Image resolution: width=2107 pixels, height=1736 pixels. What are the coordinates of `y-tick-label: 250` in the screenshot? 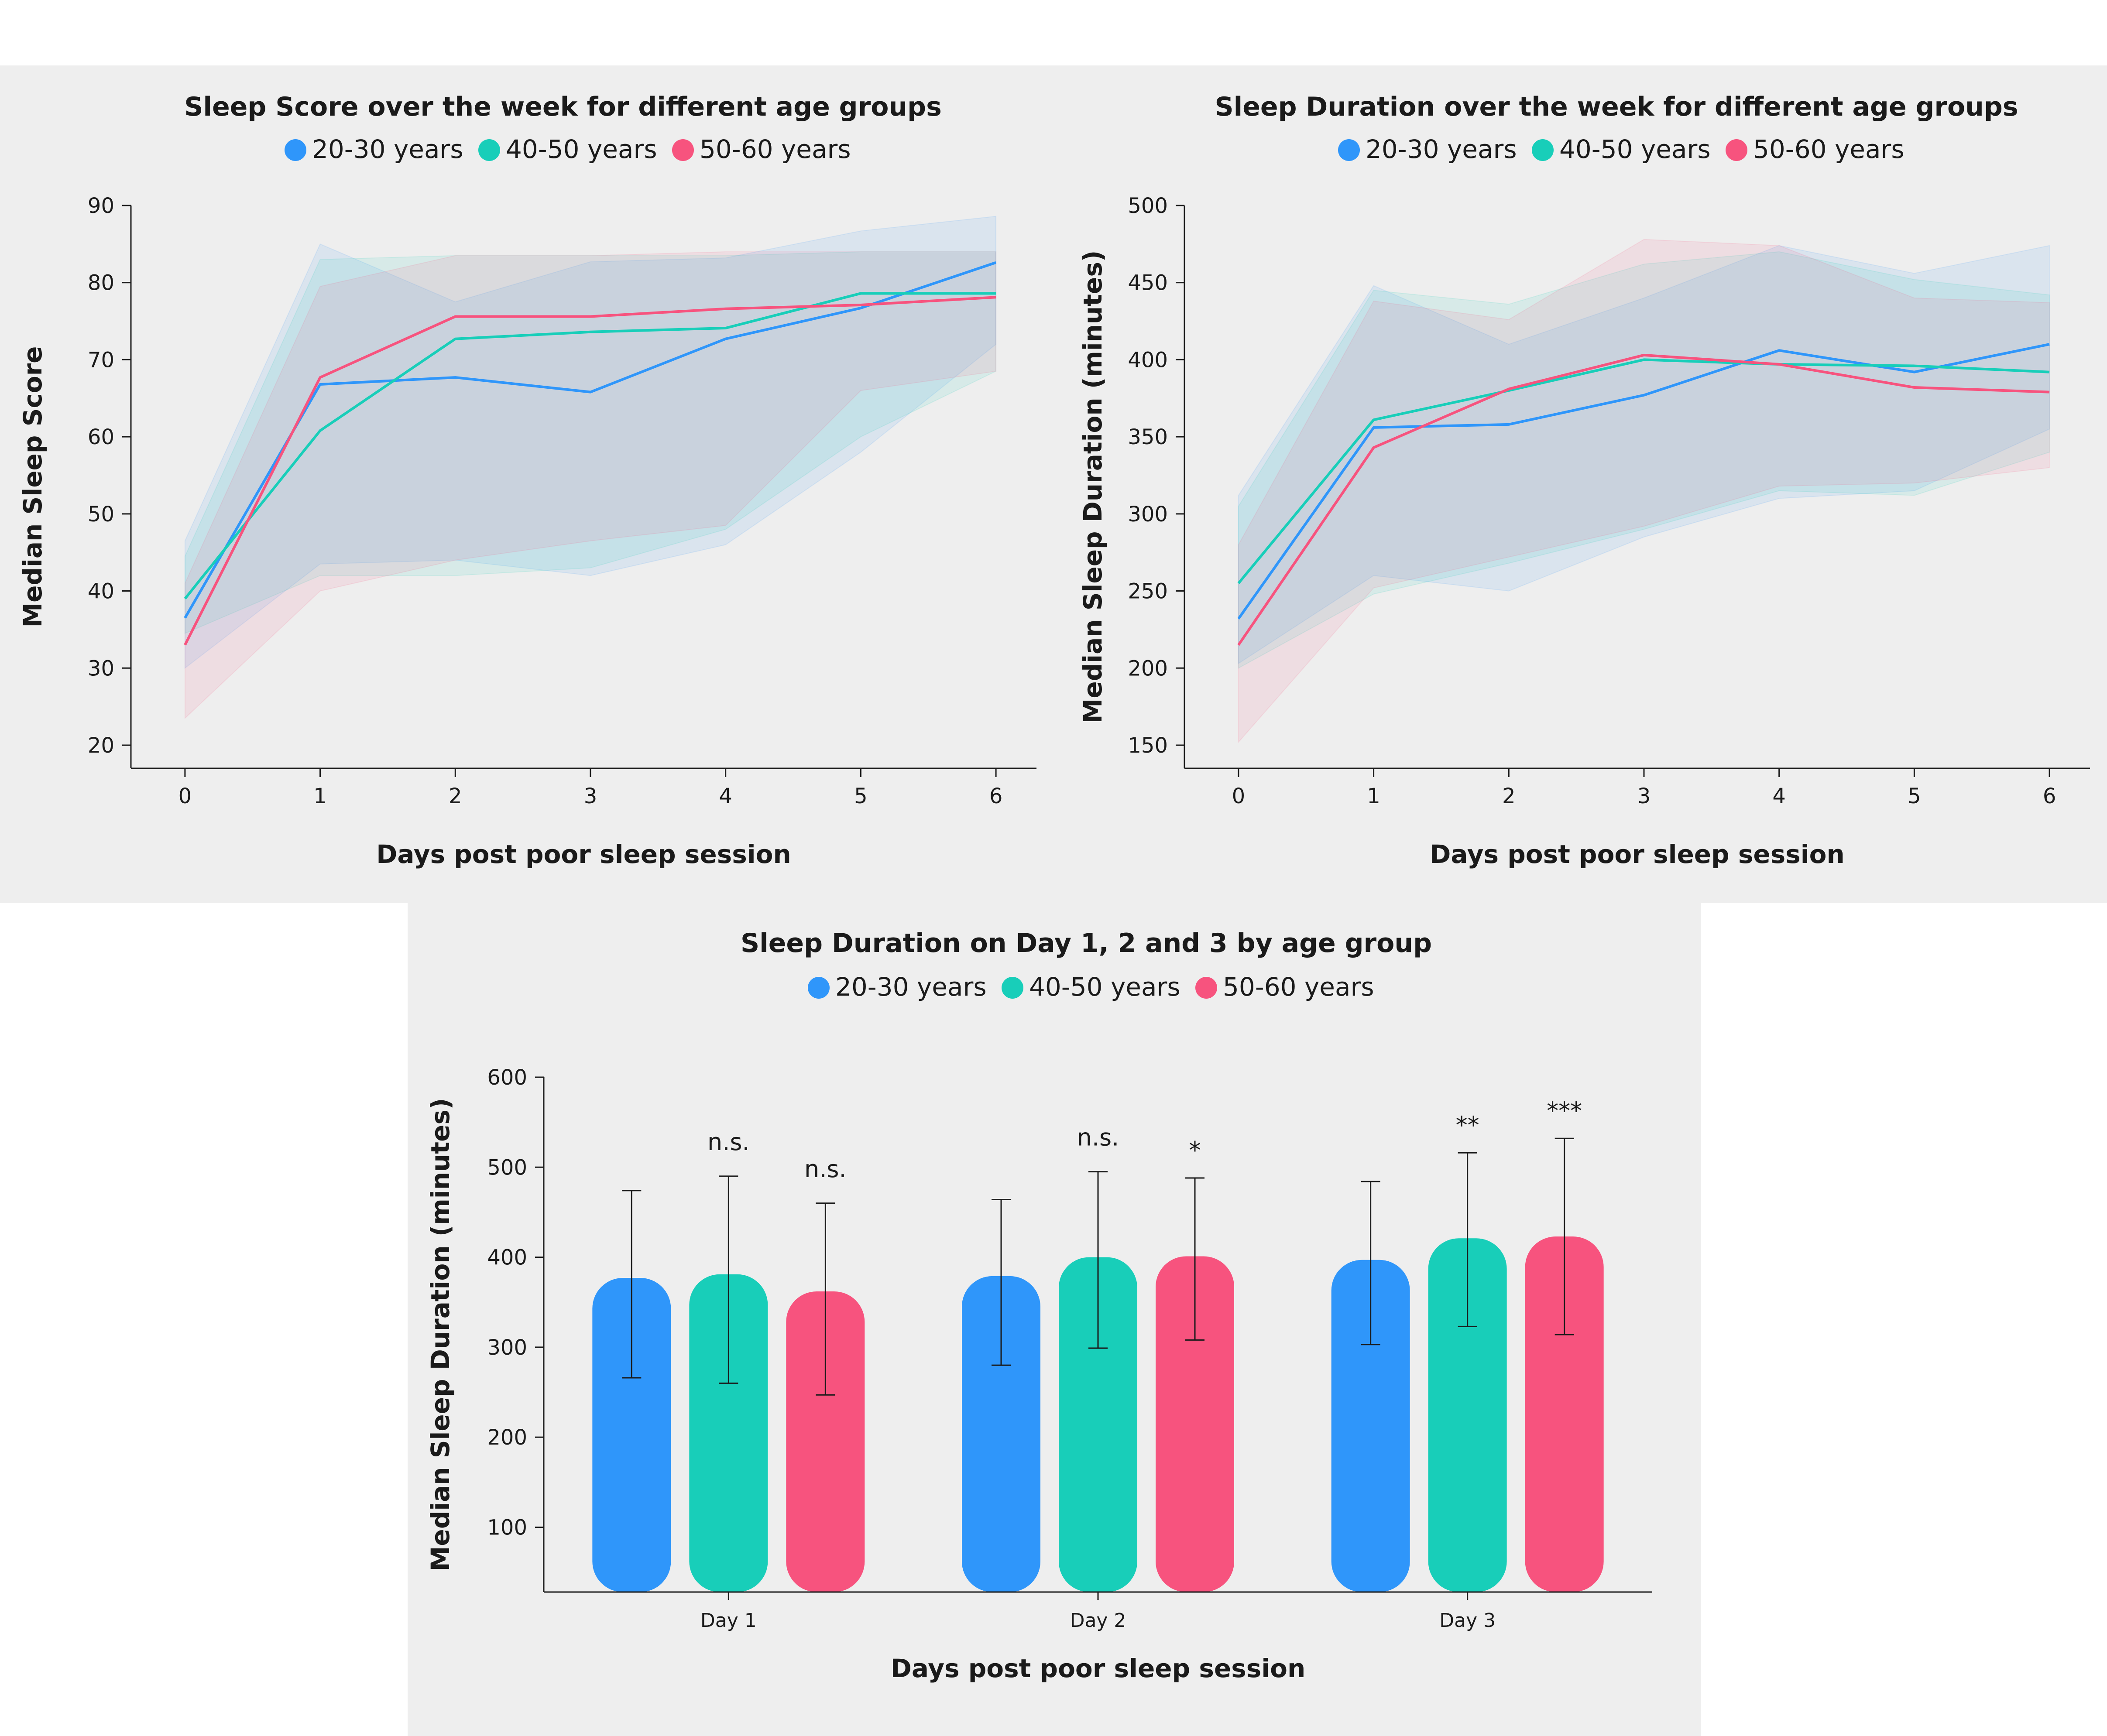 It's located at (1148, 591).